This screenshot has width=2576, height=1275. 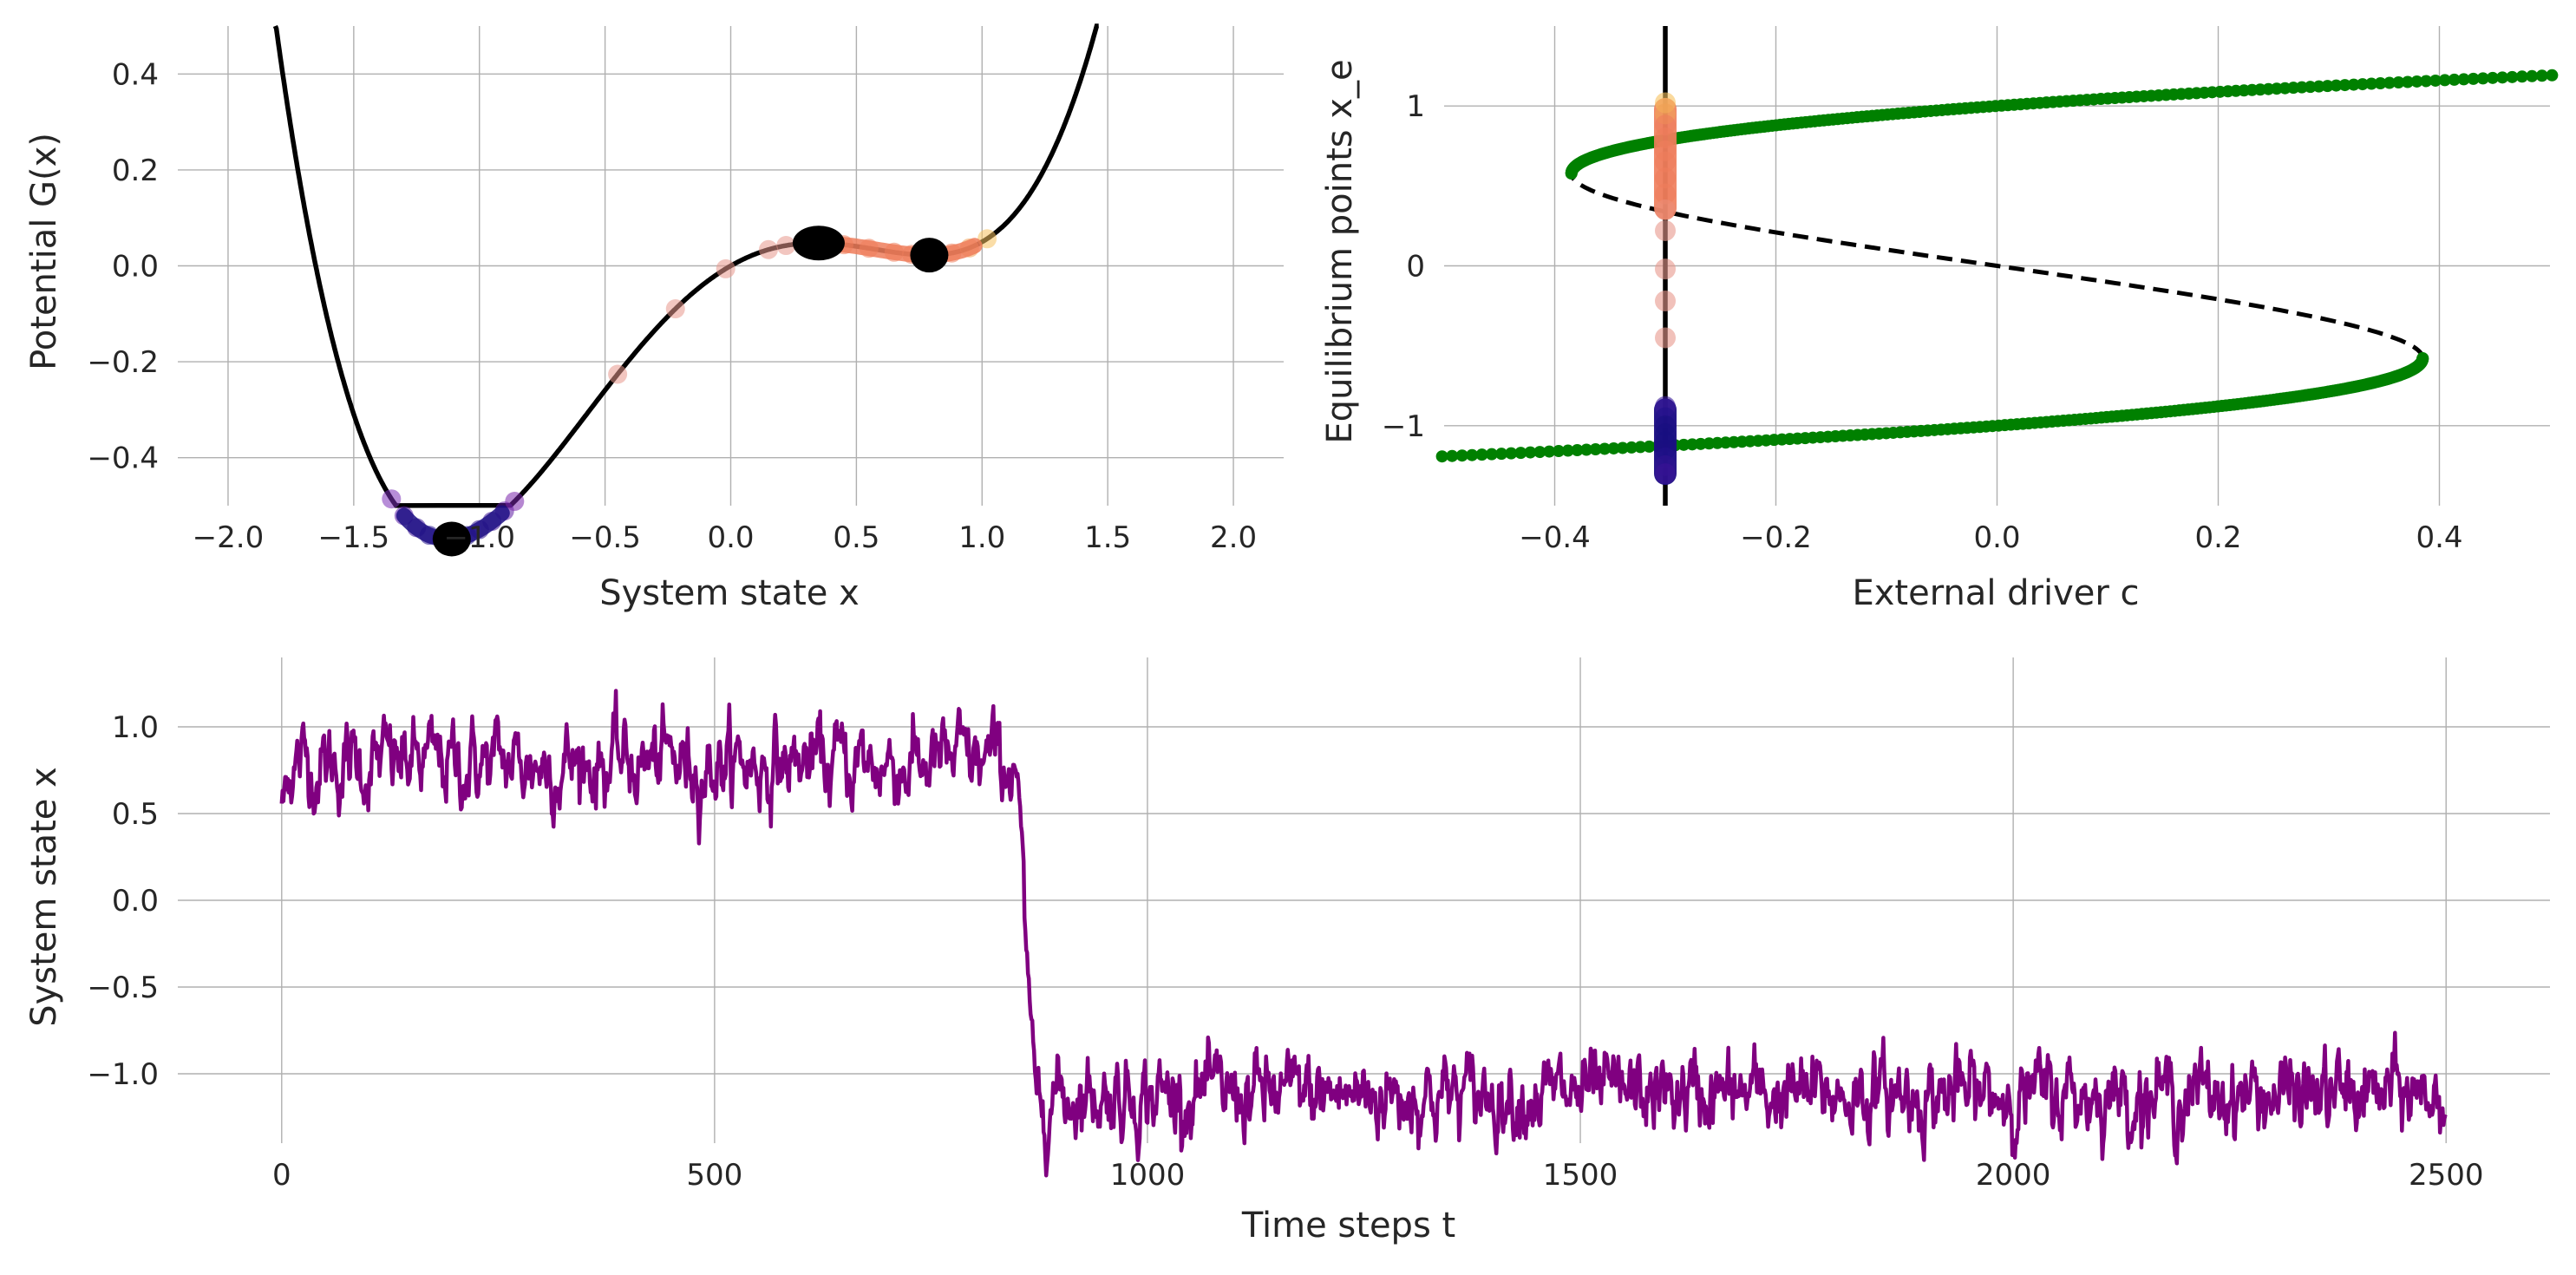 I want to click on bifurcation-y-tick-label: 0, so click(x=1415, y=267).